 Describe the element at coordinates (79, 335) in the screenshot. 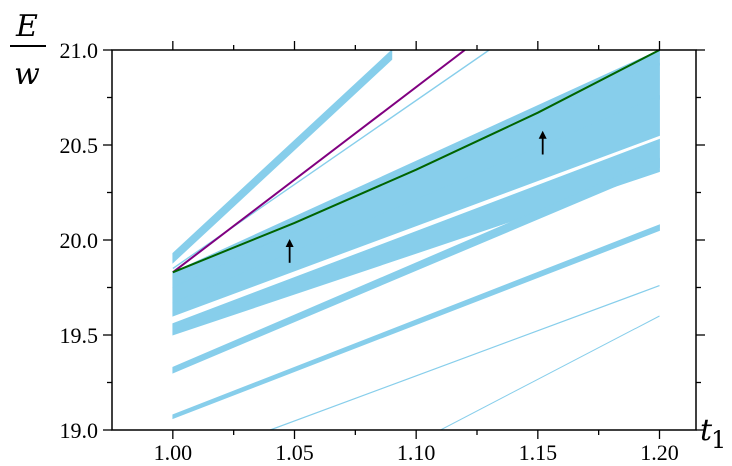

I see `y-tick-label: 19.5` at that location.